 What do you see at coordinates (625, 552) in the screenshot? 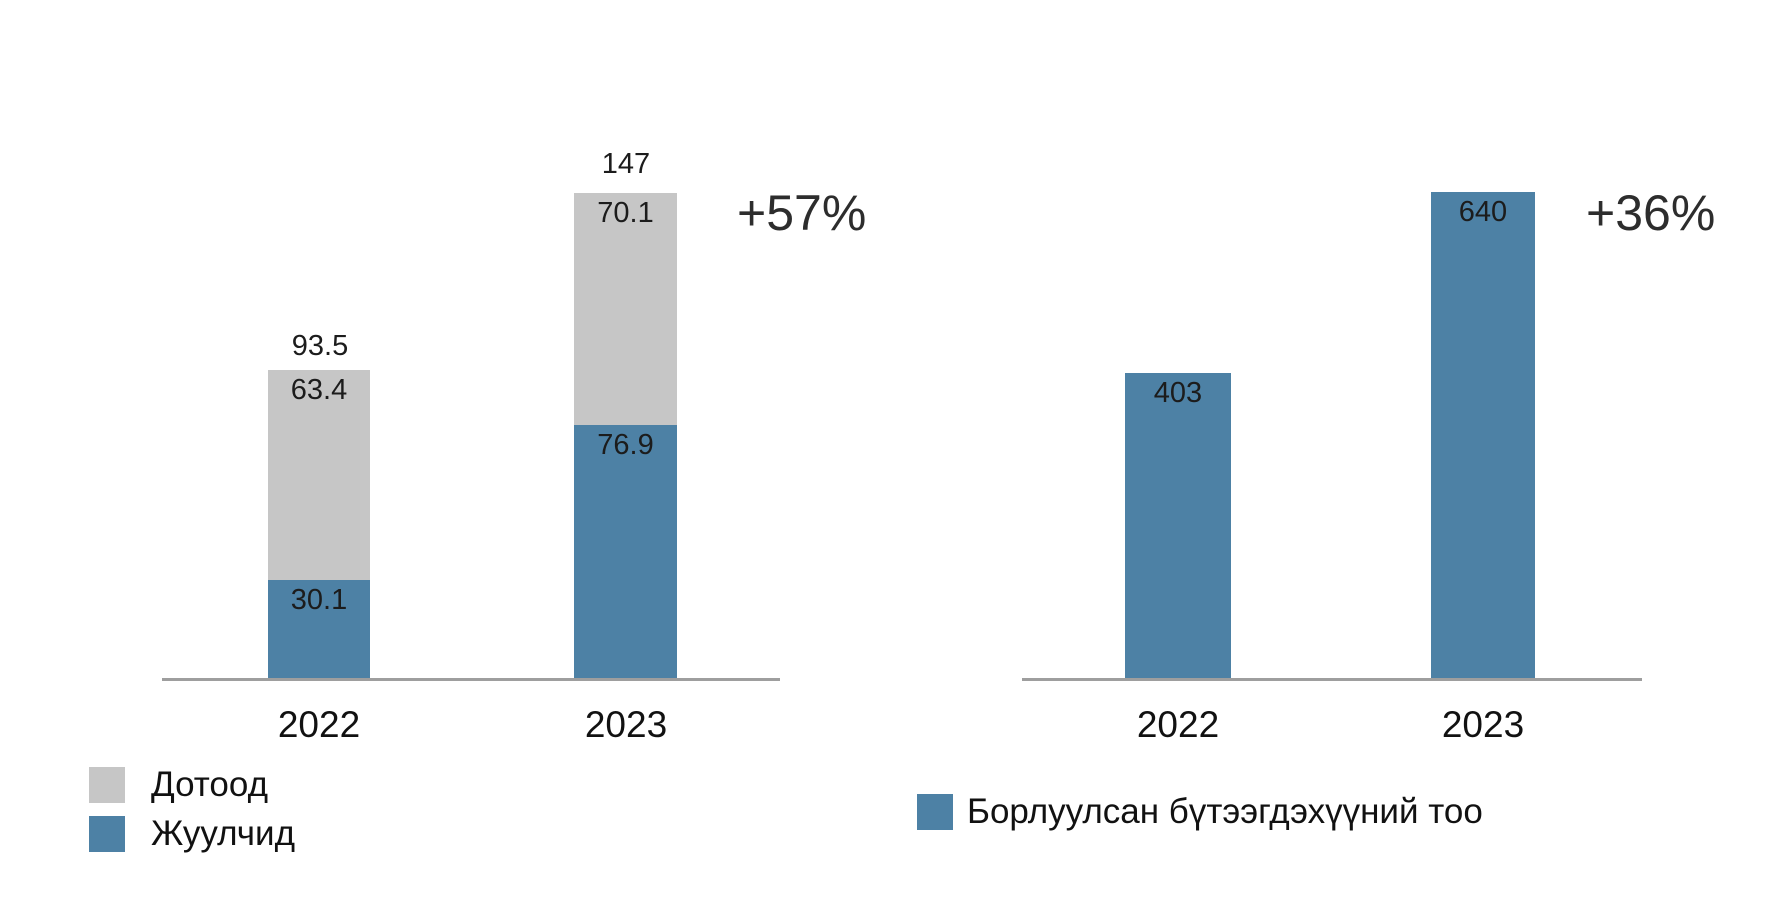
I see `bar-segment-tourists-2023: 76.9` at bounding box center [625, 552].